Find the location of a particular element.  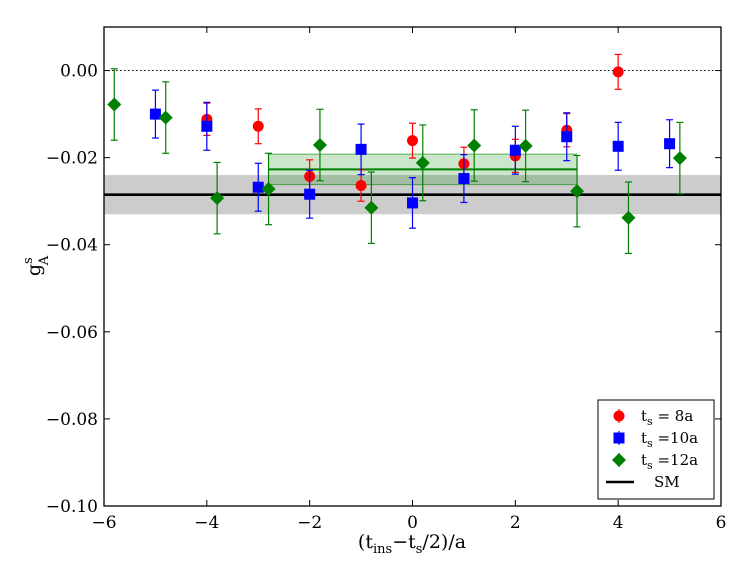

y-tick-label: −0.08 is located at coordinates (72, 420).